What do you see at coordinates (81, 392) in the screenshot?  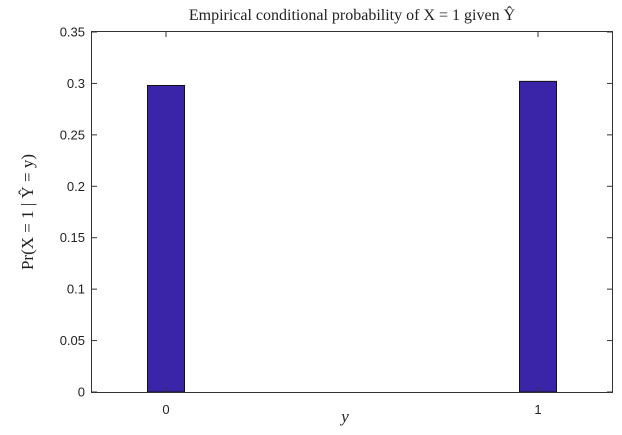 I see `y-tick-label: 0` at bounding box center [81, 392].